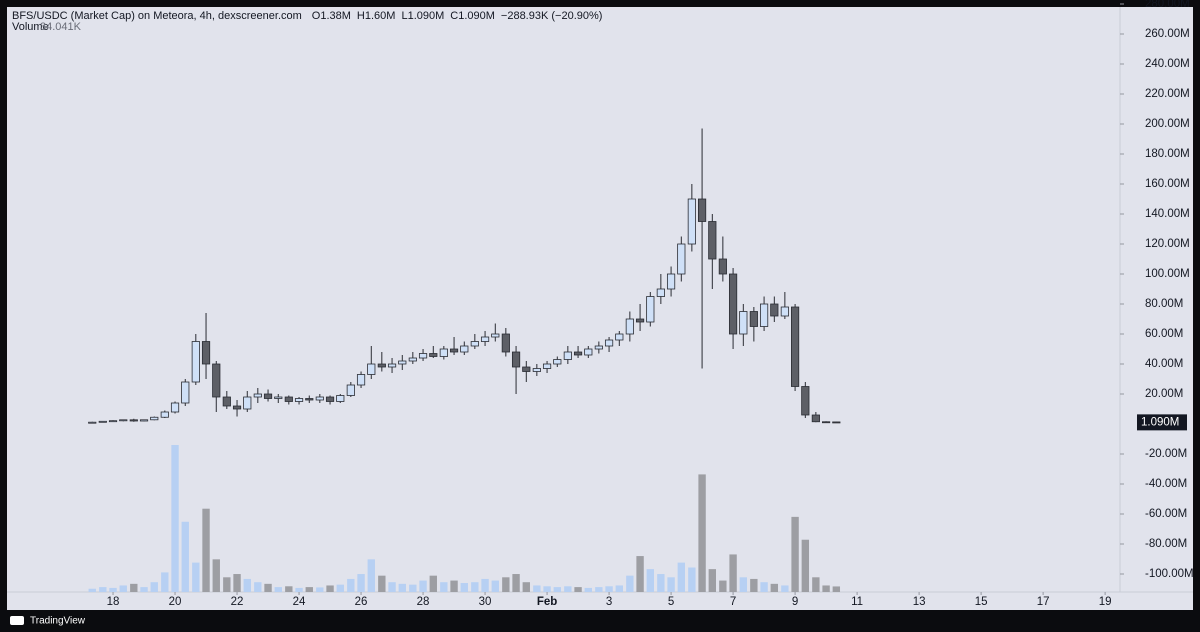 The height and width of the screenshot is (632, 1200). I want to click on legend-item: H1.60M, so click(376, 16).